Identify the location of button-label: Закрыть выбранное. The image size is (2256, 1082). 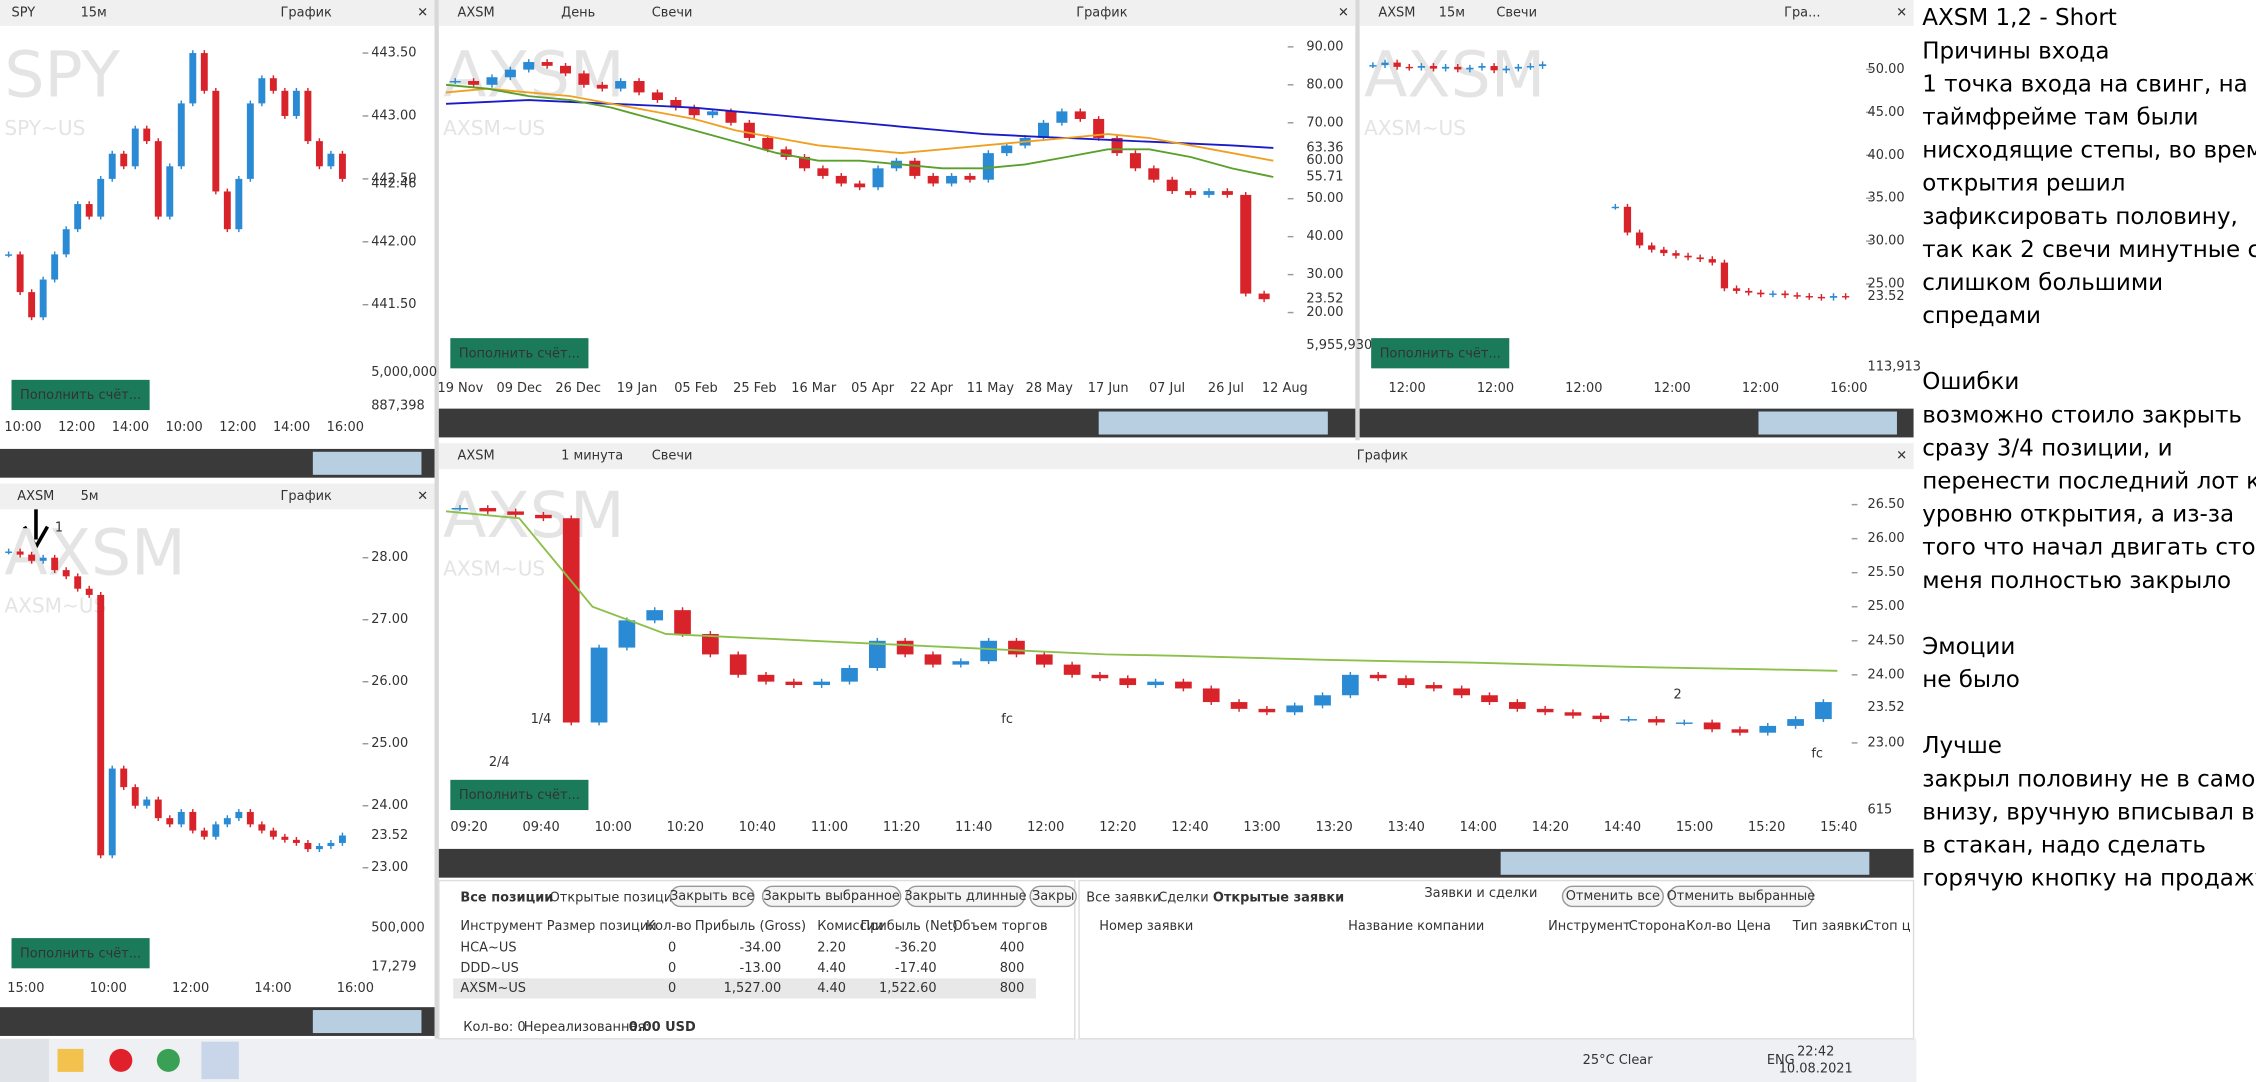
(831, 896).